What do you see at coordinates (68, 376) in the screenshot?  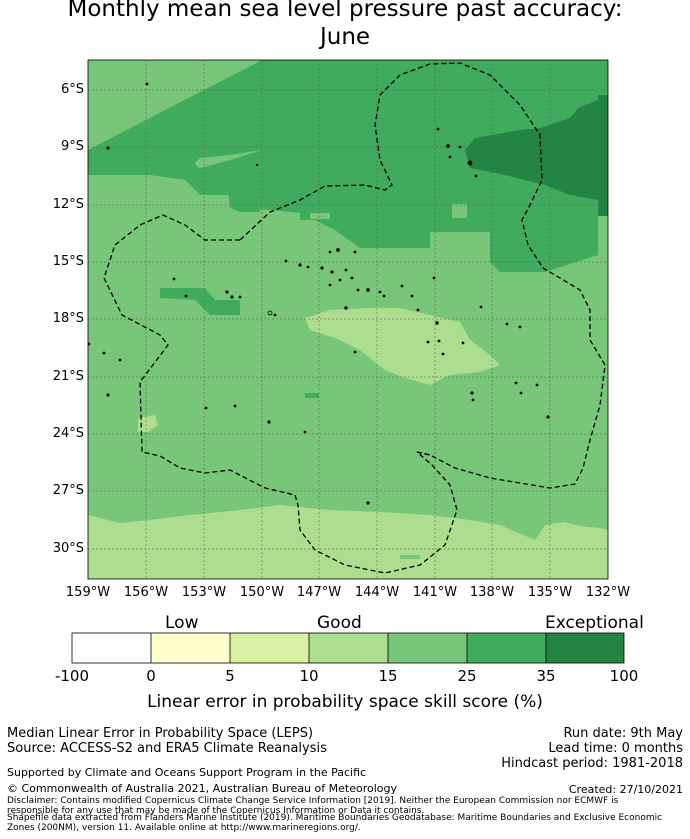 I see `lat-label: 21°S` at bounding box center [68, 376].